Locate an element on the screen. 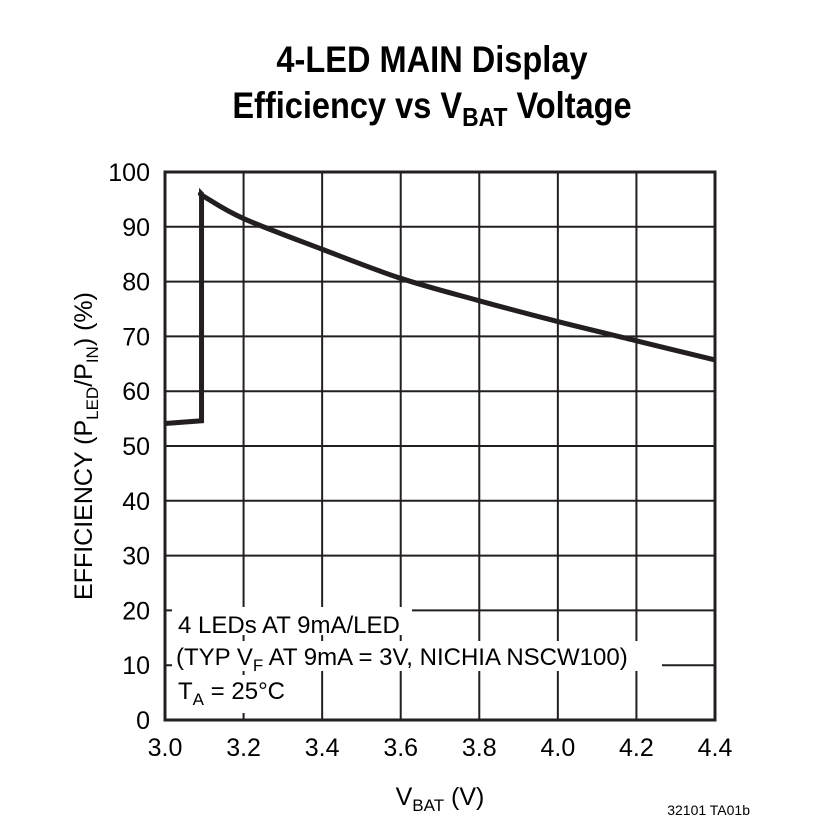 The image size is (840, 835). x-tick-label: 4.4 is located at coordinates (715, 748).